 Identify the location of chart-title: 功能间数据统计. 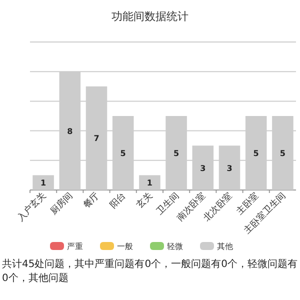
(150, 16).